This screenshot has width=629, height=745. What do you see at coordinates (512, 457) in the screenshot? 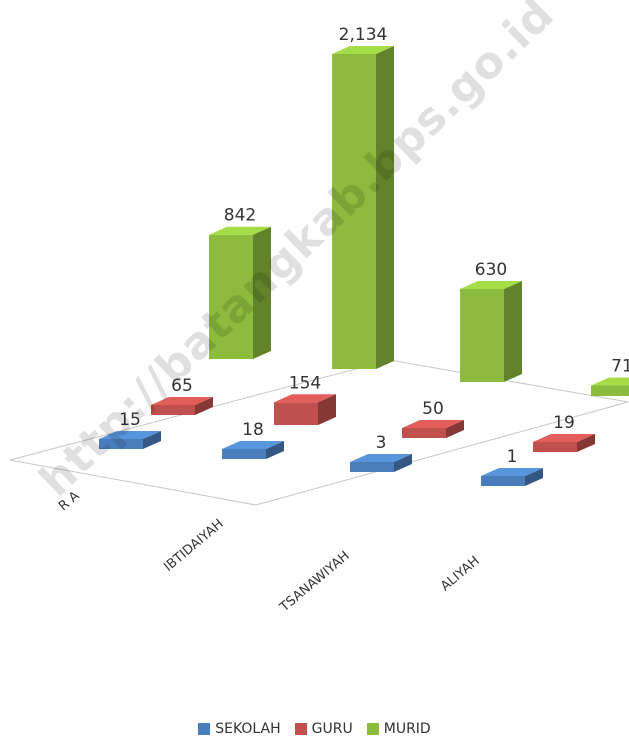
I see `data-label-sekolah-4: 1` at bounding box center [512, 457].